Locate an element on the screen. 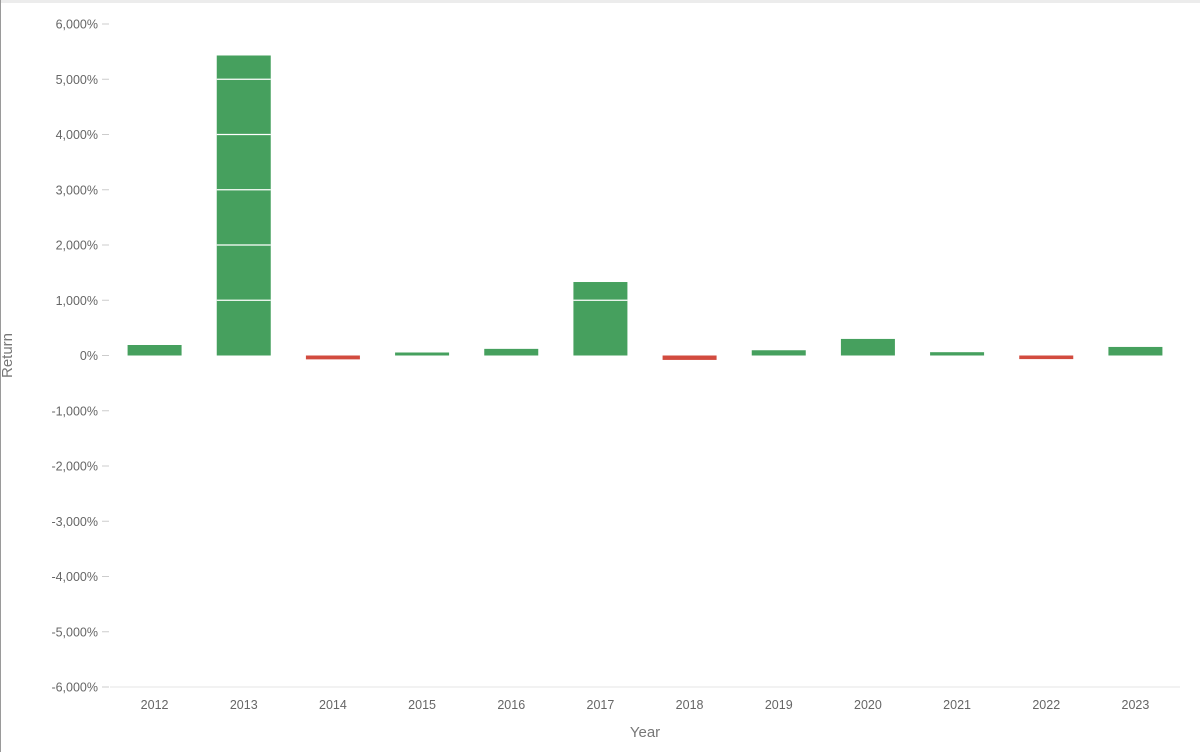 This screenshot has width=1200, height=752. y-tick-label: 6,000% is located at coordinates (77, 25).